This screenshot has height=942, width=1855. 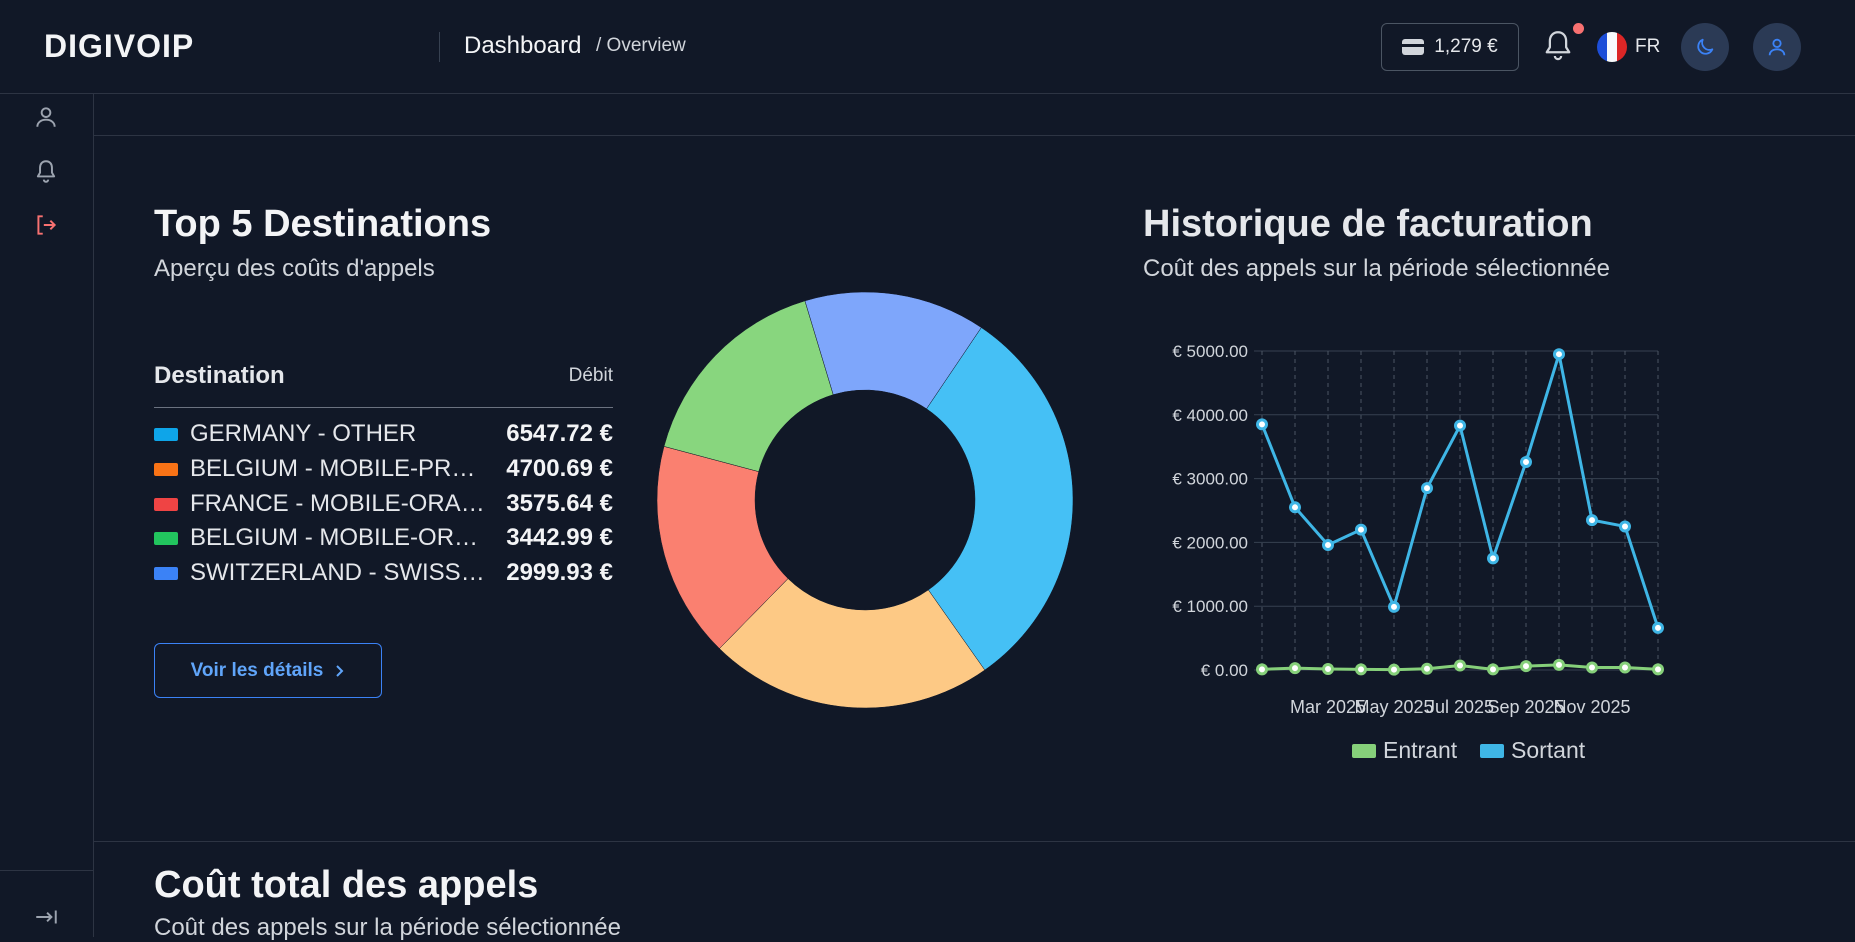 I want to click on logout-icon, so click(x=46, y=225).